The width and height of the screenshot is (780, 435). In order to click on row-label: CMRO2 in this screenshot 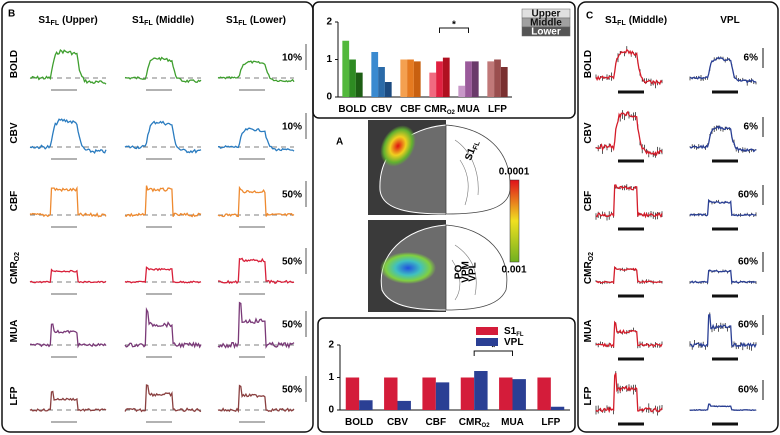, I will do `click(589, 268)`.